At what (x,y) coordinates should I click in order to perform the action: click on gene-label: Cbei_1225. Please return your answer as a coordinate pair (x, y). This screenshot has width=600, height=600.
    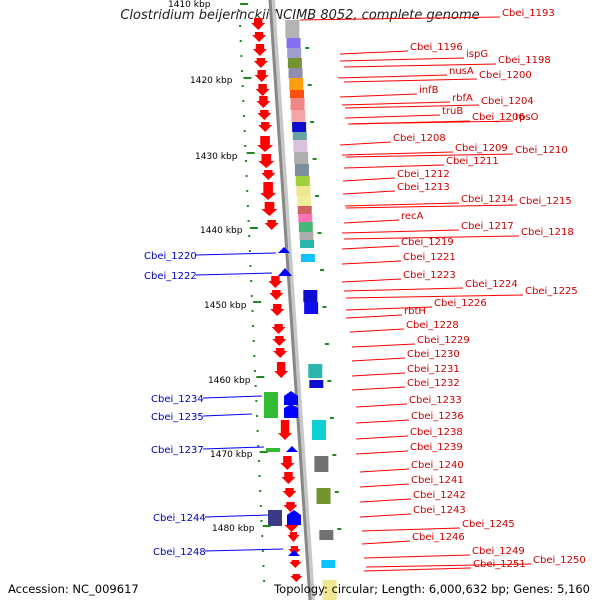
    Looking at the image, I should click on (551, 291).